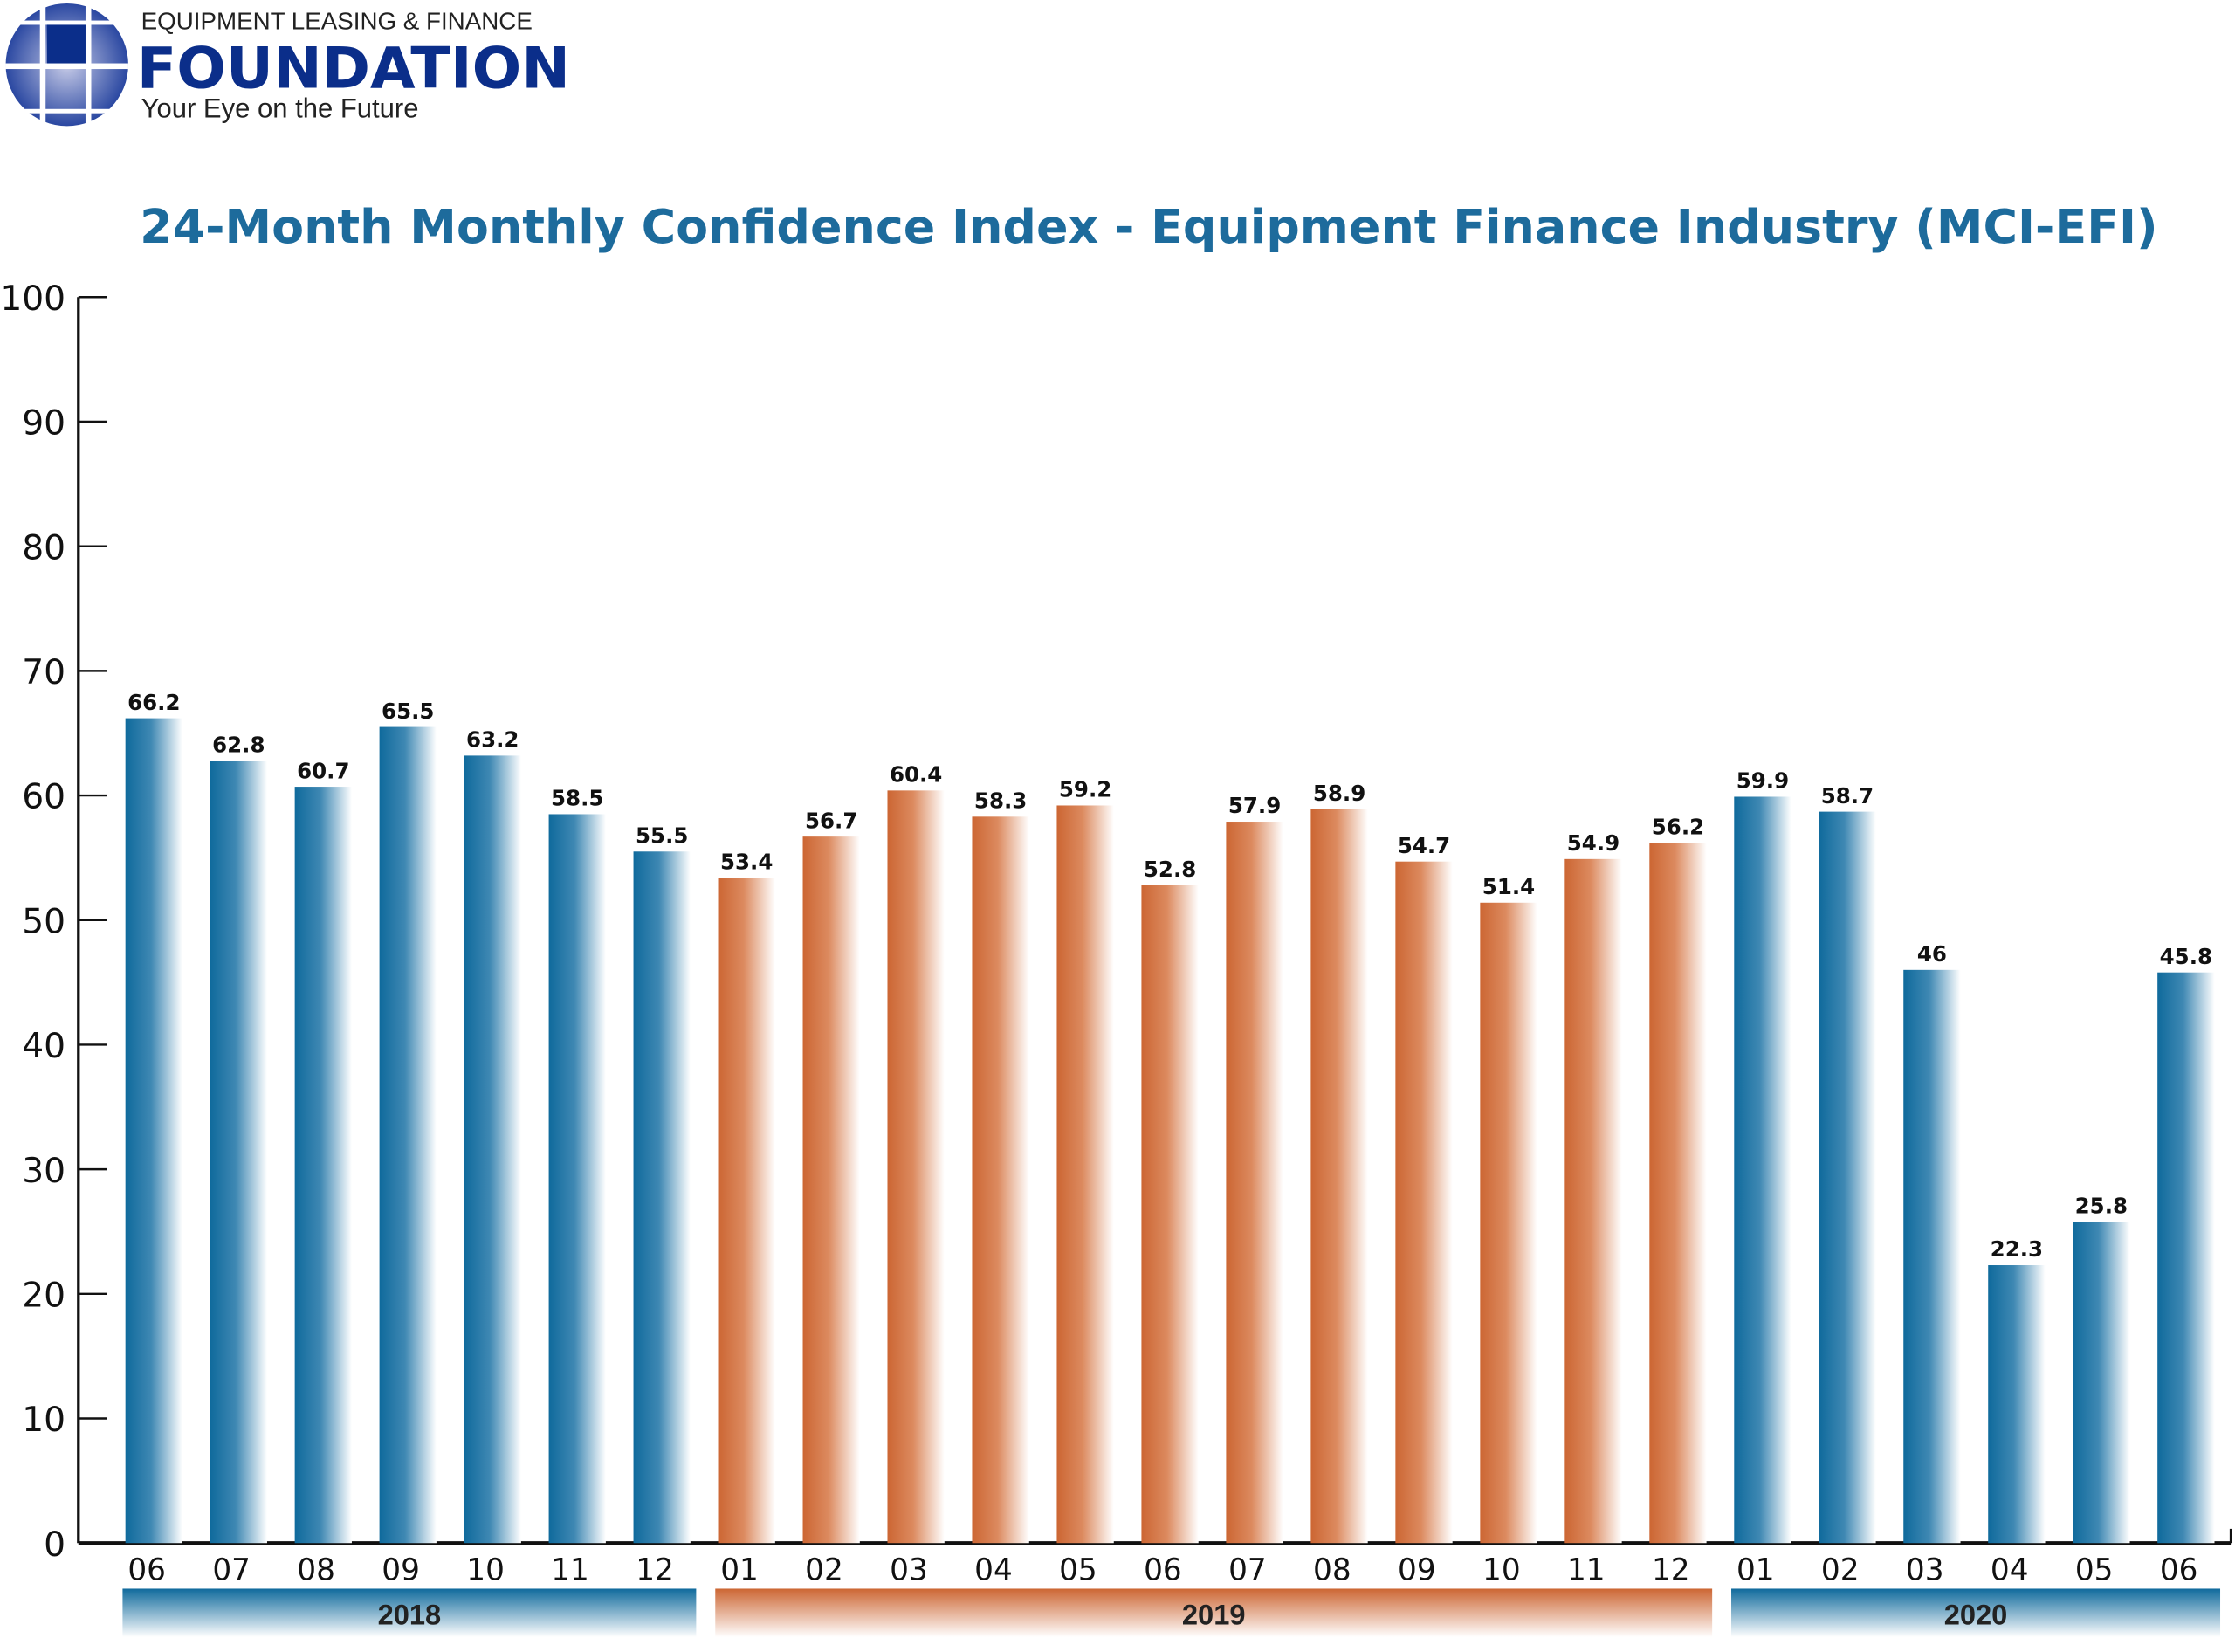 The image size is (2235, 1652). What do you see at coordinates (66, 65) in the screenshot?
I see `globe-logo-icon` at bounding box center [66, 65].